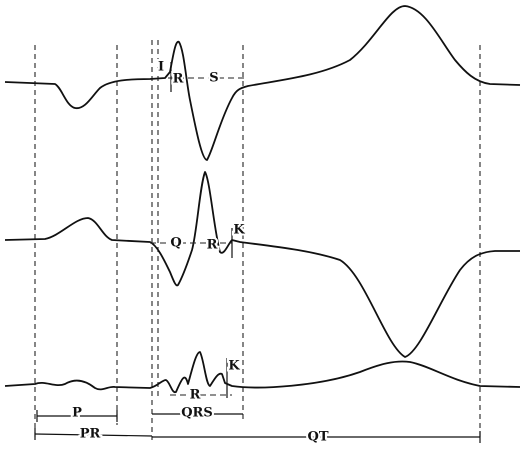  I want to click on trace-label: S, so click(213, 78).